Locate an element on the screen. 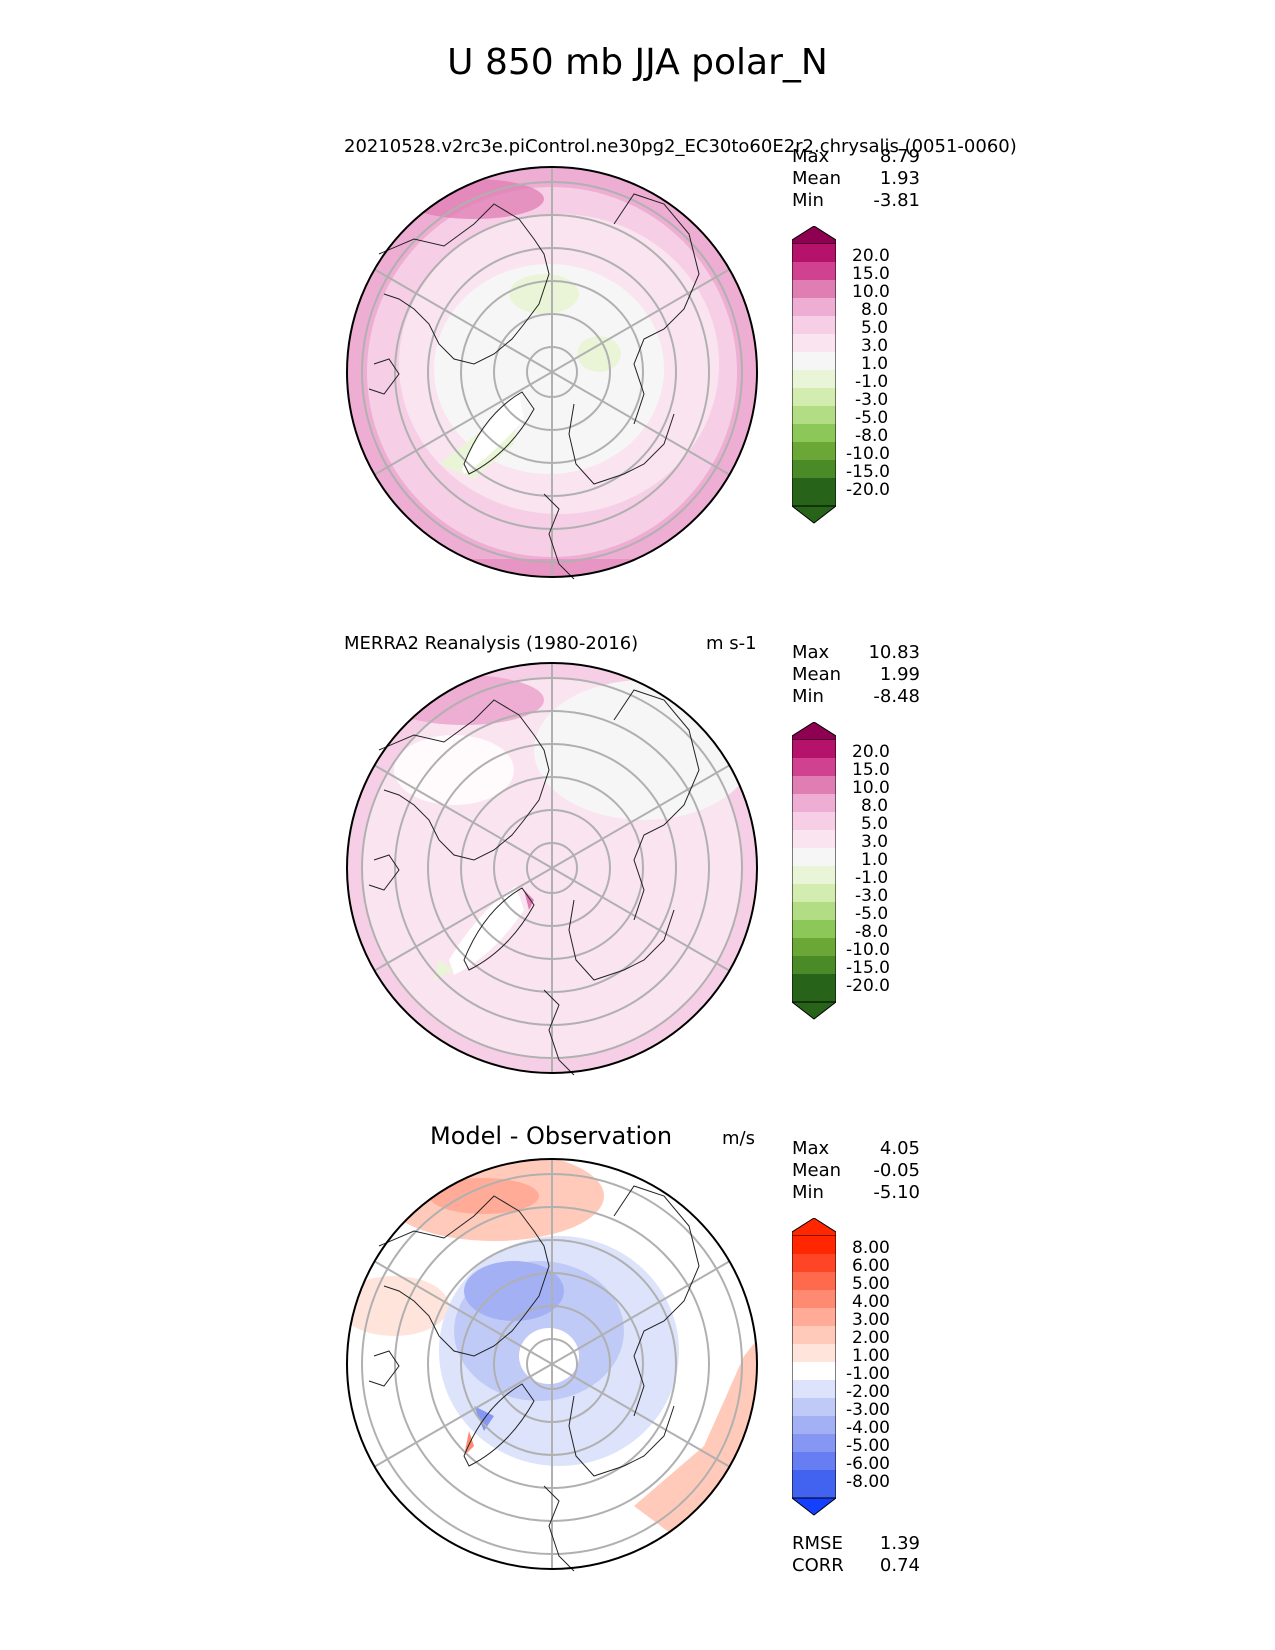  stat-min: Min -3.81 is located at coordinates (856, 200).